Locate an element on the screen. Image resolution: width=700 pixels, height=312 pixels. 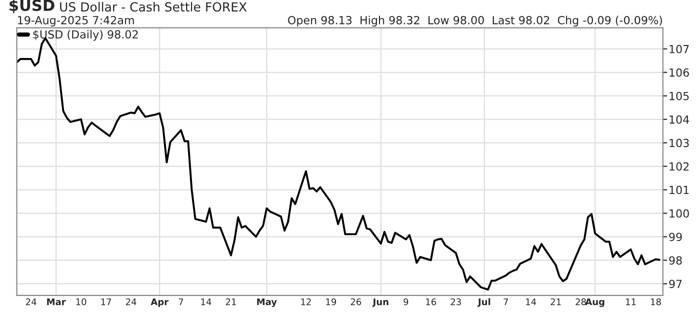
x-tick-label: 18 is located at coordinates (656, 302).